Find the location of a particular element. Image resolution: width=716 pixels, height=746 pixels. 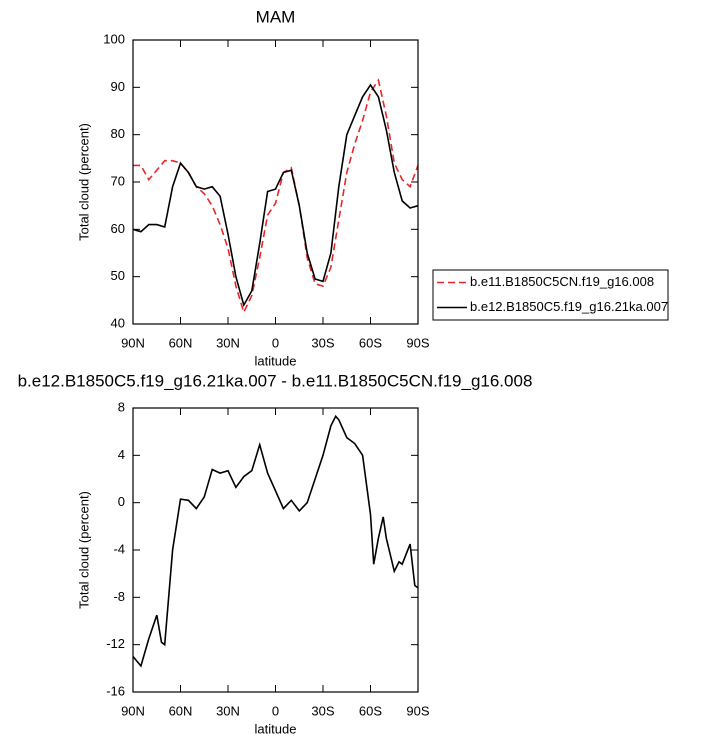

y-tick-label: 50 is located at coordinates (118, 275).